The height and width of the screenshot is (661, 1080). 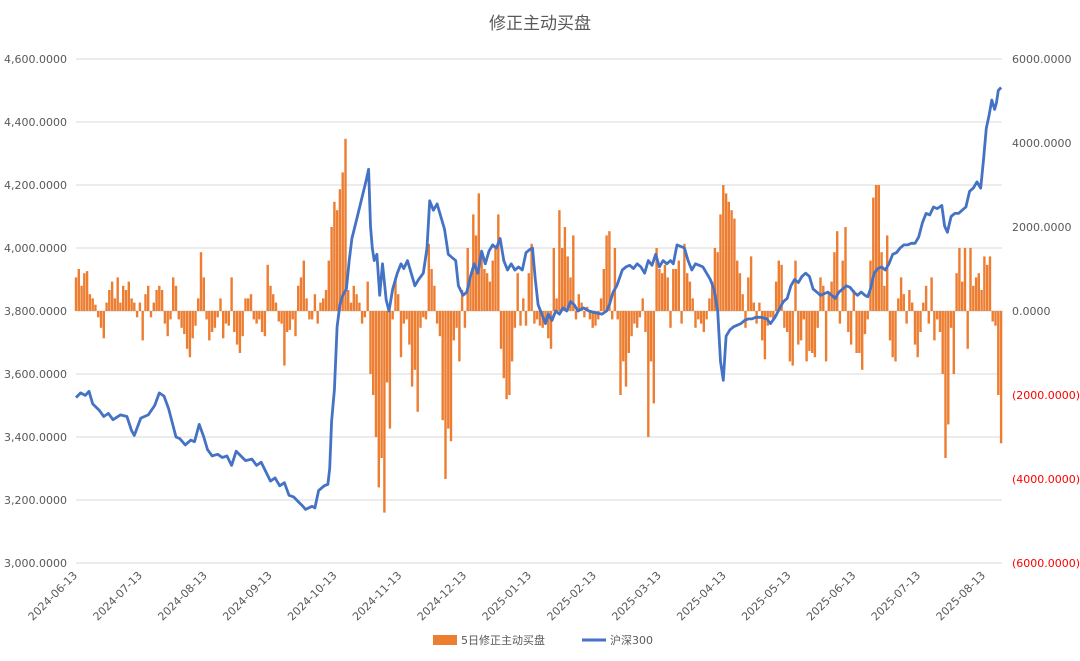 I want to click on y-right-tick-label: 0.0000, so click(x=1031, y=311).